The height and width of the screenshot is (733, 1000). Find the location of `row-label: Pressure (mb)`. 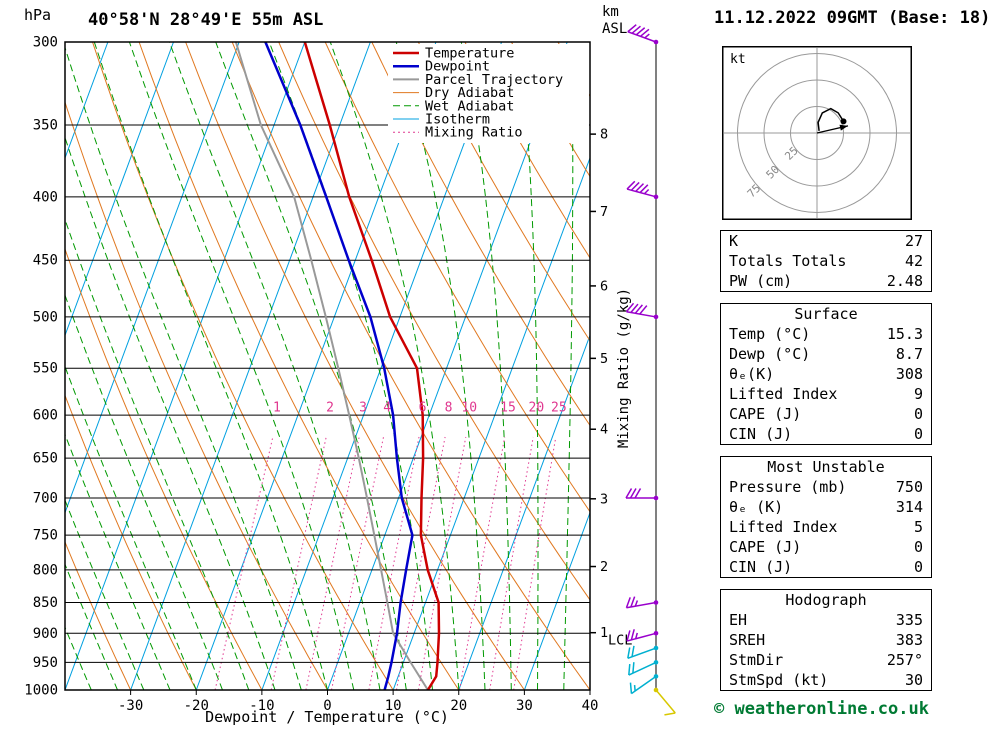

row-label: Pressure (mb) is located at coordinates (788, 487).